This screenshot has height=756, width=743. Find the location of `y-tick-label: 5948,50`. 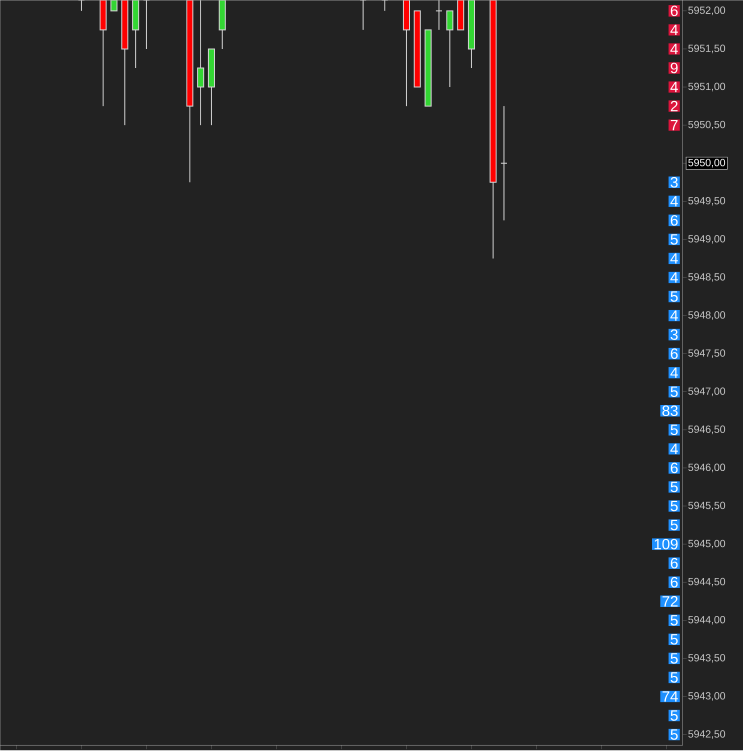

y-tick-label: 5948,50 is located at coordinates (707, 277).